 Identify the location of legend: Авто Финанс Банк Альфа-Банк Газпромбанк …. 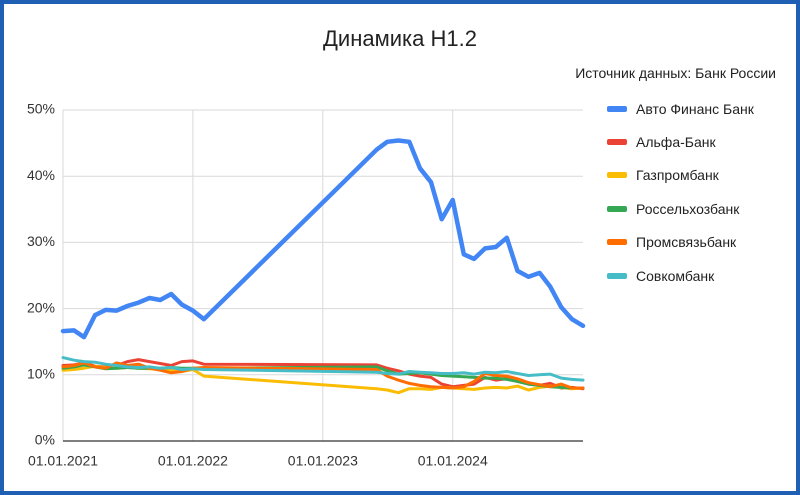
(697, 192).